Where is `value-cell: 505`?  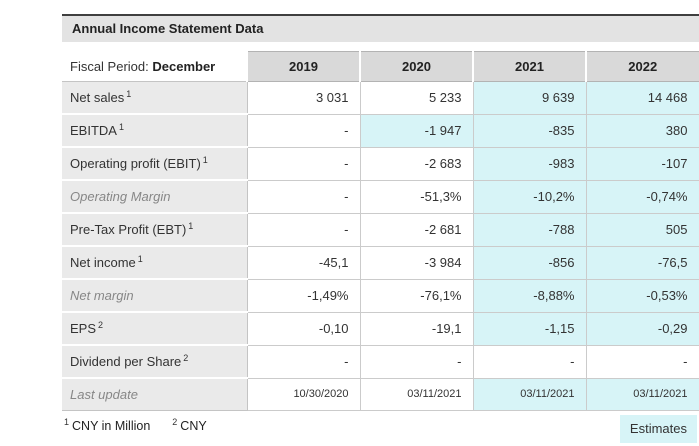
value-cell: 505 is located at coordinates (642, 229).